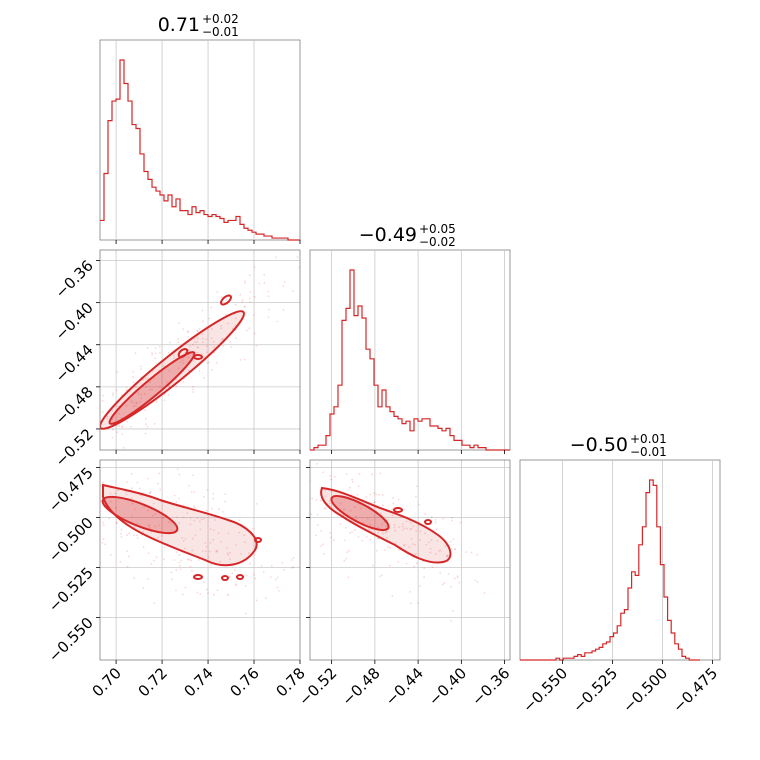 The width and height of the screenshot is (760, 760). What do you see at coordinates (220, 32) in the screenshot?
I see `title-lower: −0.01` at bounding box center [220, 32].